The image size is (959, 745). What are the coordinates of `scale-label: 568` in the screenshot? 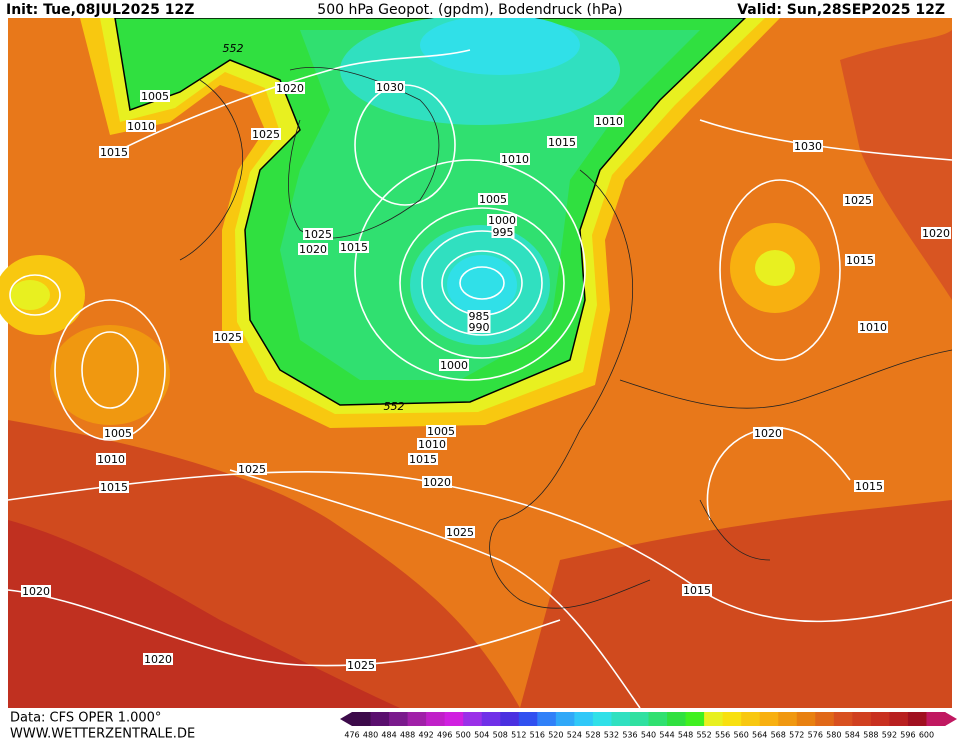 It's located at (778, 735).